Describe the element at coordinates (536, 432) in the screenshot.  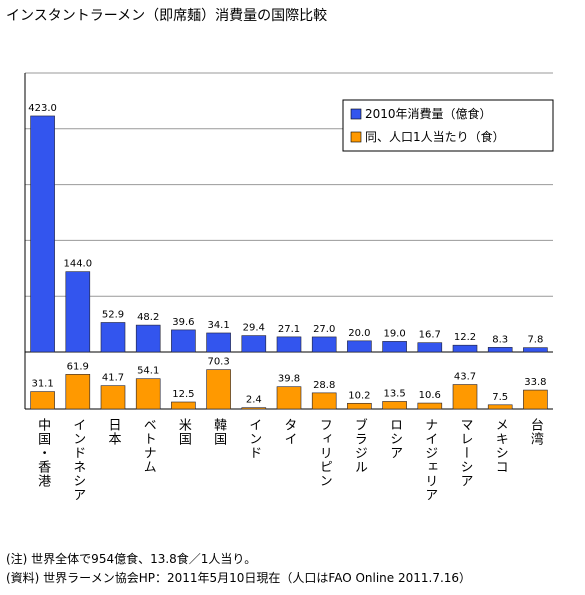
I see `x-tick-label: 台湾` at that location.